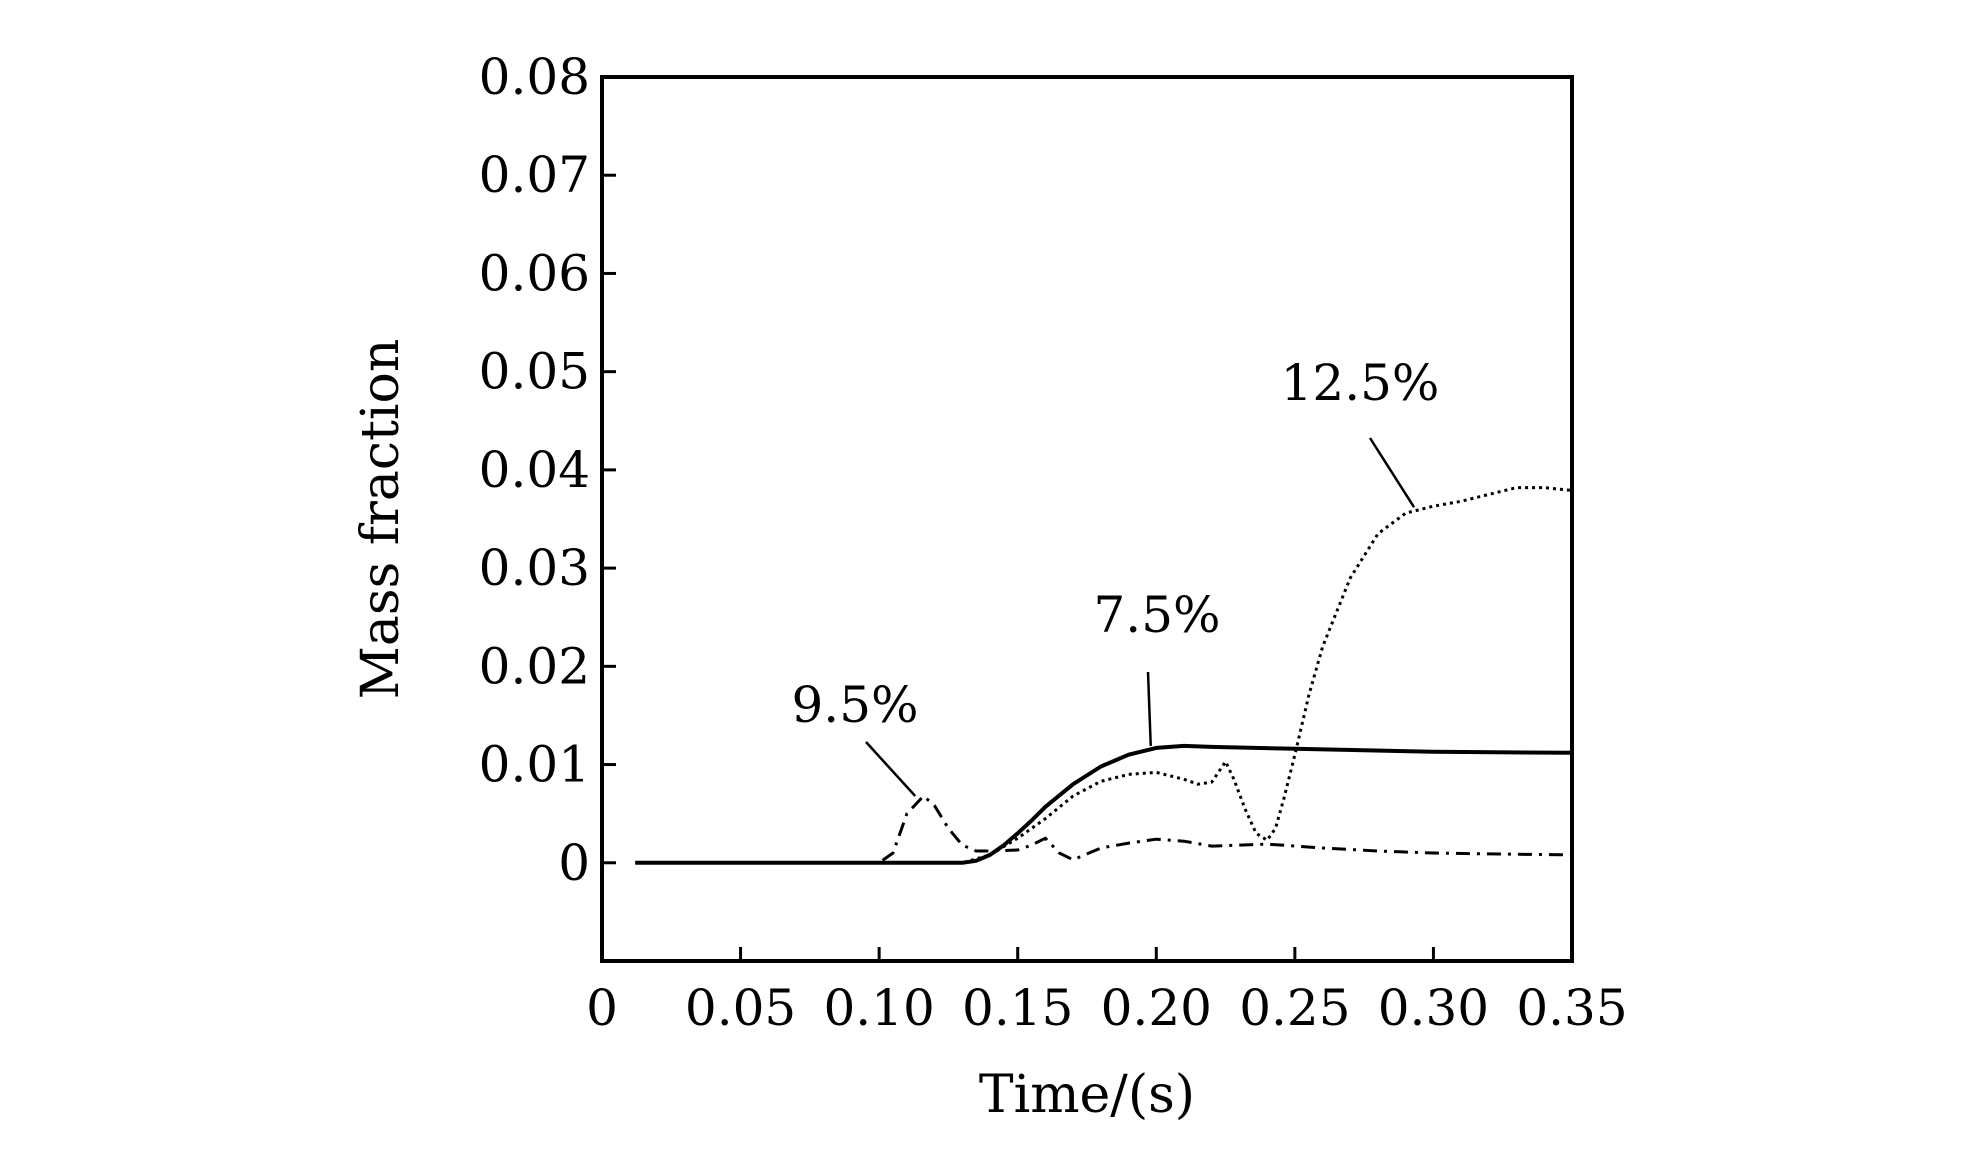 Image resolution: width=1987 pixels, height=1174 pixels. Describe the element at coordinates (1115, 575) in the screenshot. I see `annotations: 12.5% 7.5% 9.5%` at that location.